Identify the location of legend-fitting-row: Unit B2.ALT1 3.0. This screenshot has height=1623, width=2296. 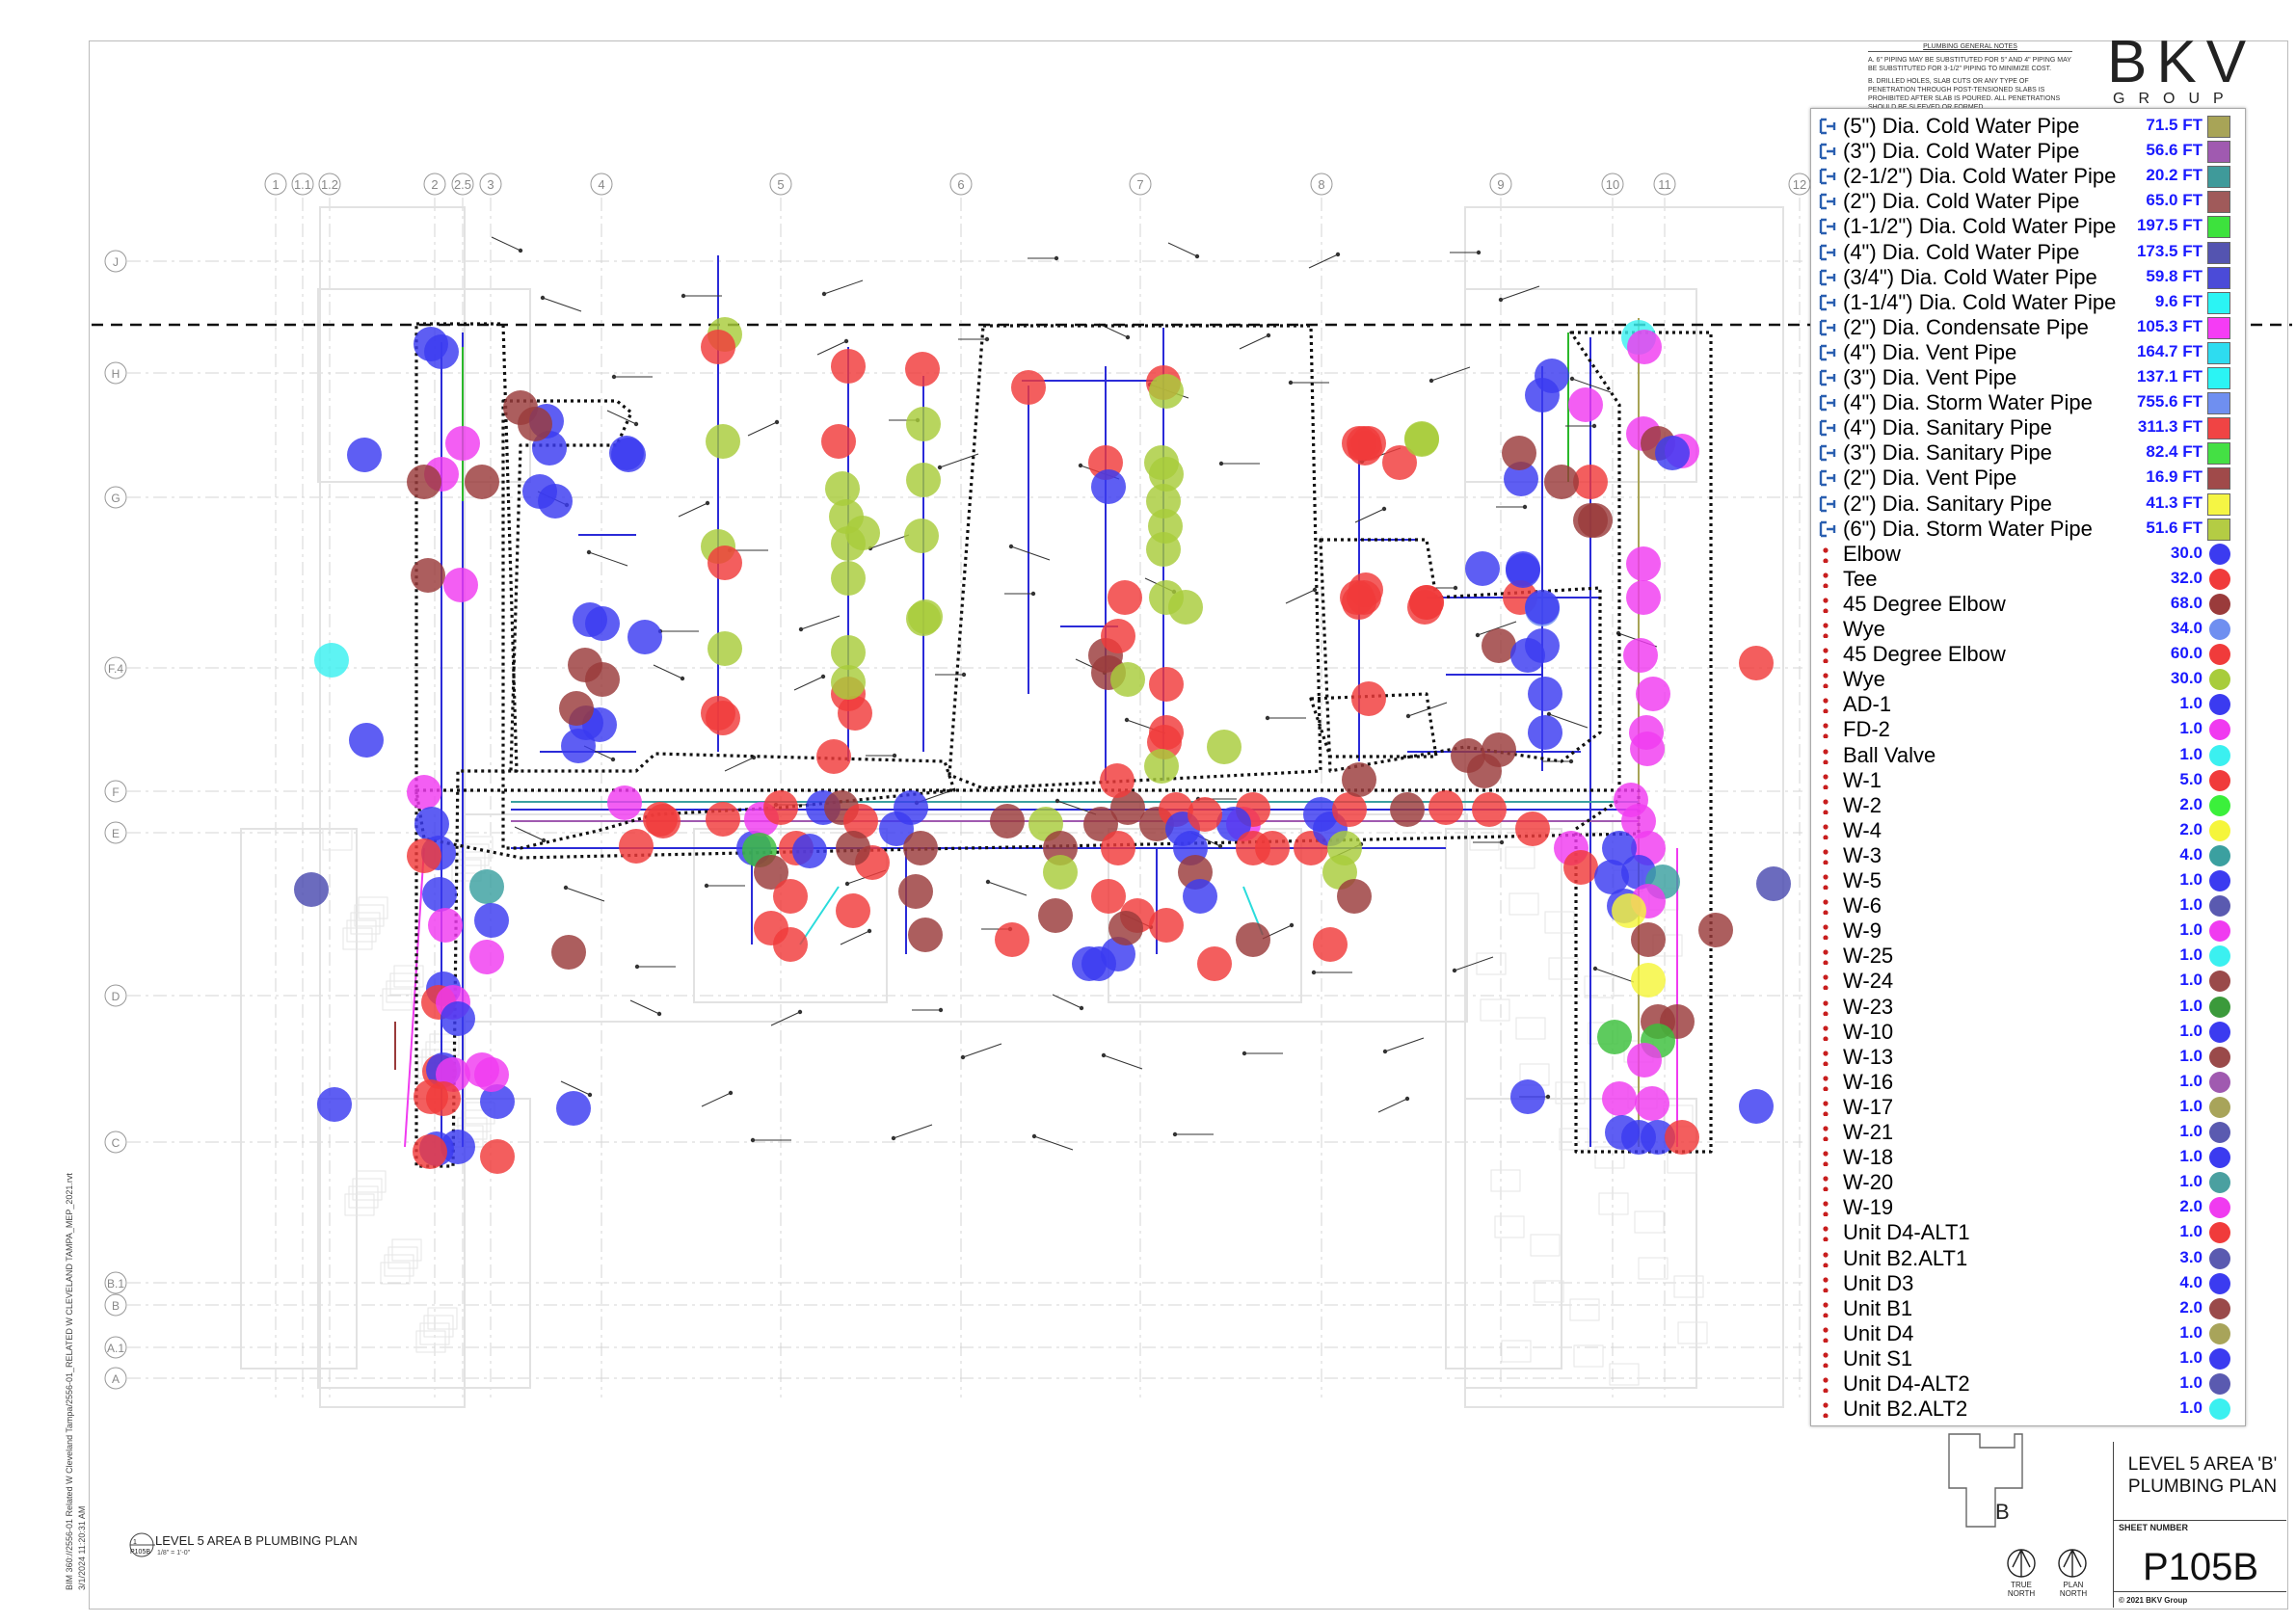
(2028, 1257).